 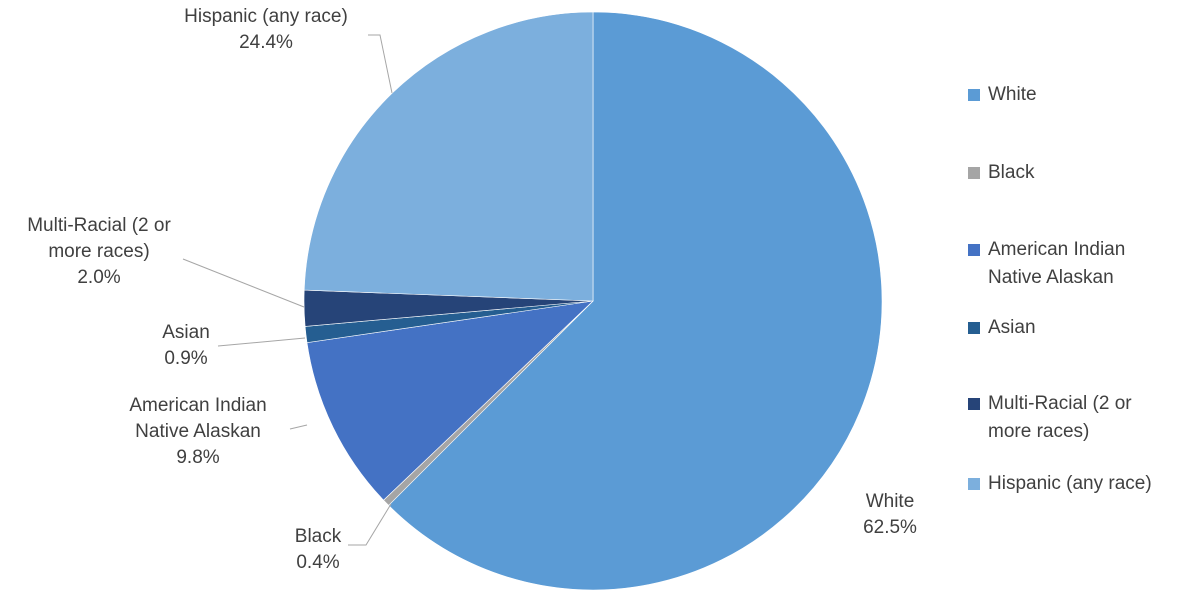 I want to click on legend-swatch-multi-racial-2-or-more-races, so click(x=974, y=404).